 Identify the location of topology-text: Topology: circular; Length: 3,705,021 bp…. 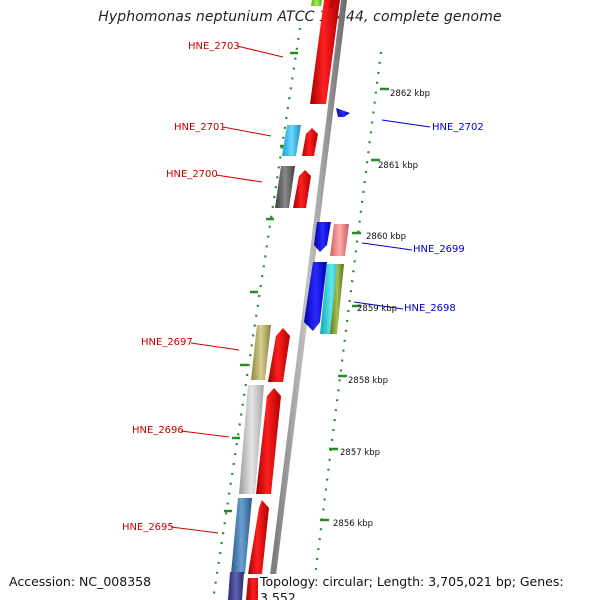
(429, 587).